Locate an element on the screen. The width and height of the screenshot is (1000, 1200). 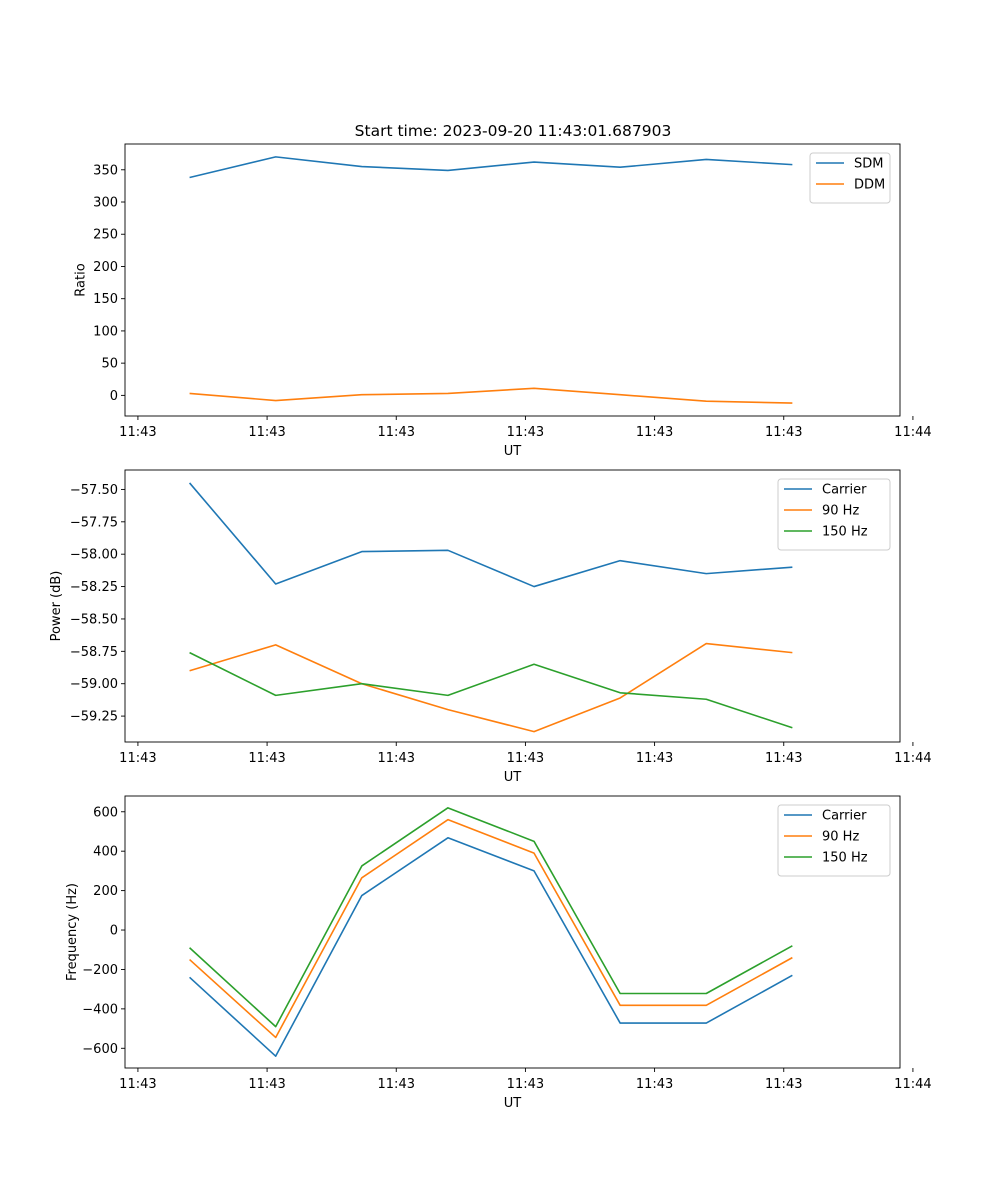
y-tick-label: −58.25 is located at coordinates (94, 587).